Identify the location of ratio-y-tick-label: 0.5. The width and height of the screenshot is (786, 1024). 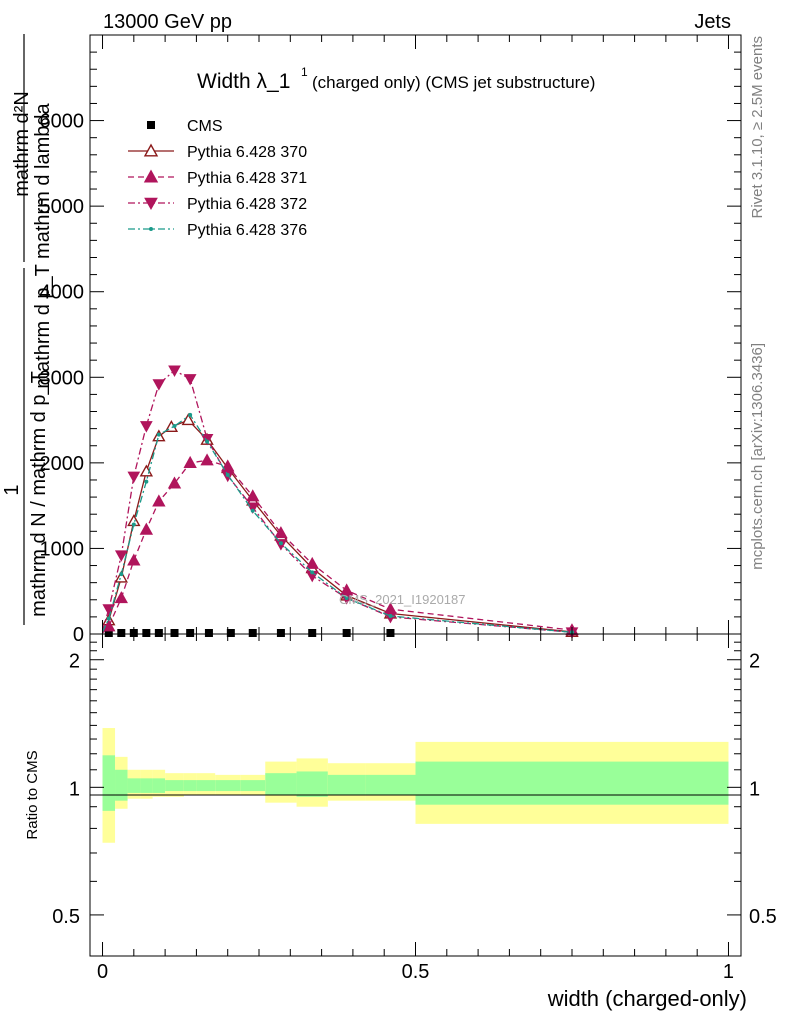
(66, 917).